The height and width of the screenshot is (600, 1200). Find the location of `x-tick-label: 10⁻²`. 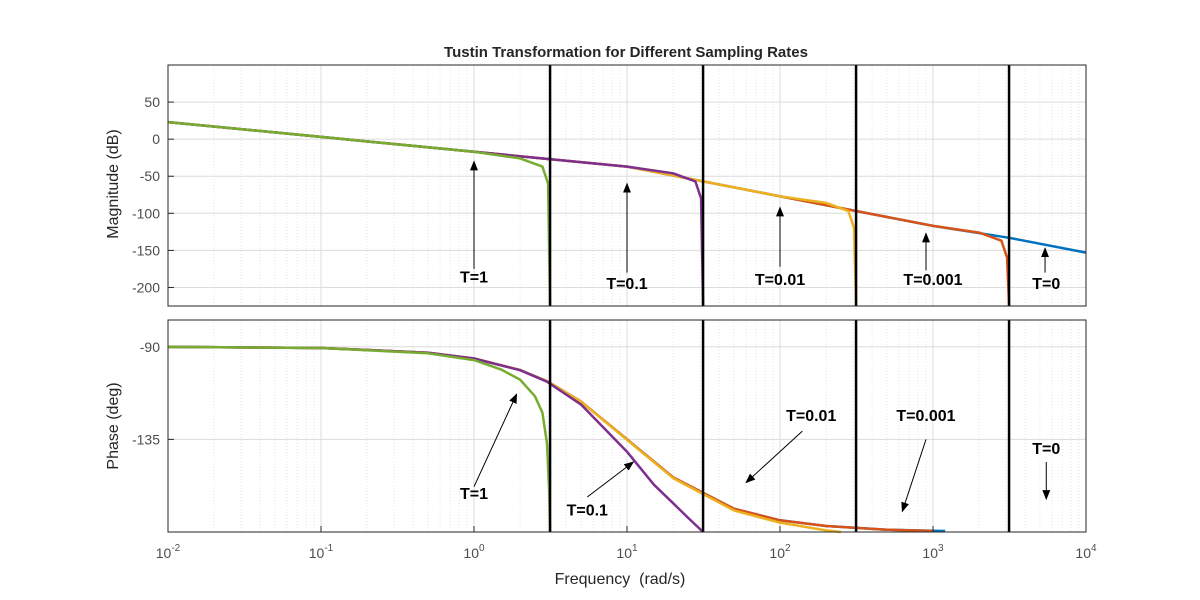

x-tick-label: 10⁻² is located at coordinates (168, 552).